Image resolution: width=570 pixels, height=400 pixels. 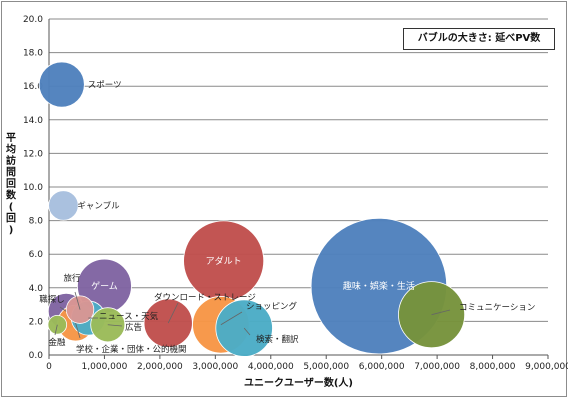 What do you see at coordinates (57, 342) in the screenshot?
I see `bubble-label: 金融` at bounding box center [57, 342].